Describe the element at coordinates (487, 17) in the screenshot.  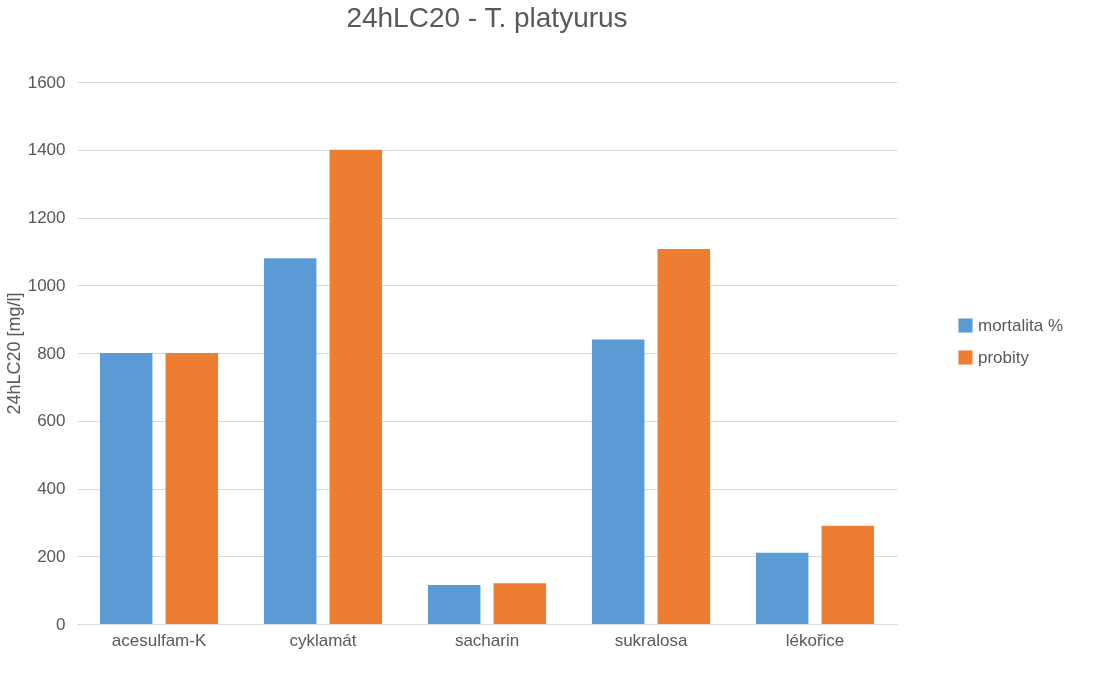
I see `chart-title: 24hLC20 - T. platyurus` at that location.